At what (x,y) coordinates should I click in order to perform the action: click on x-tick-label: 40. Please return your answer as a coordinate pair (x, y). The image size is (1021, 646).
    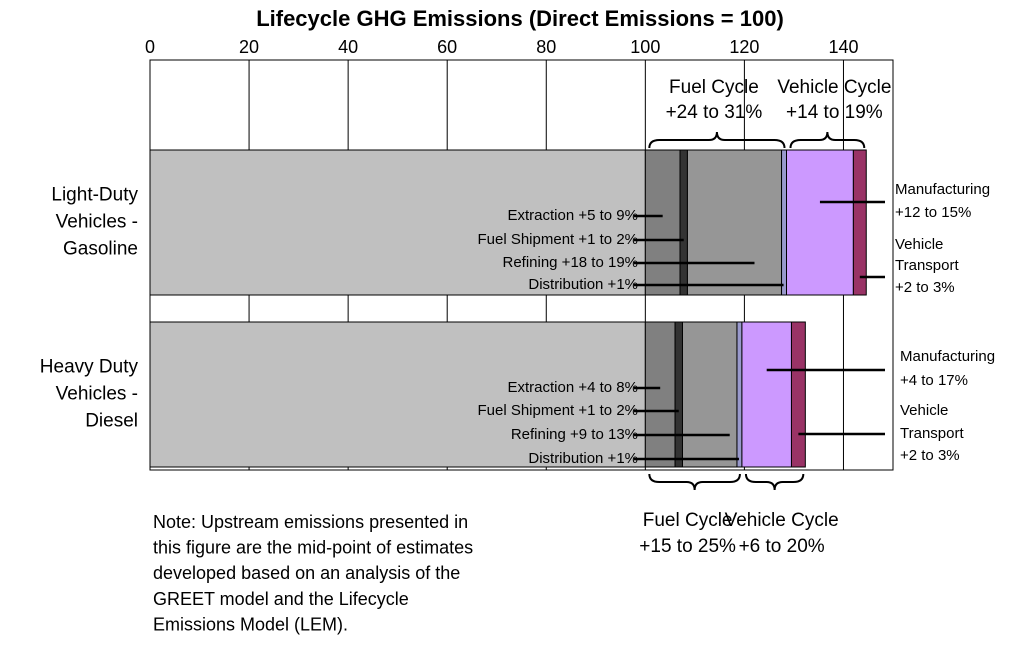
    Looking at the image, I should click on (348, 47).